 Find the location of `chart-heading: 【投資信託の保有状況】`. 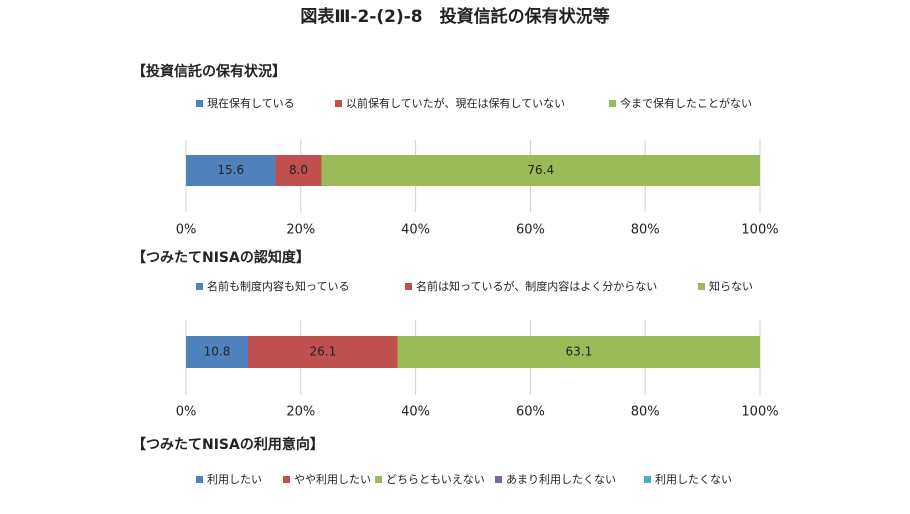

chart-heading: 【投資信託の保有状況】 is located at coordinates (209, 71).